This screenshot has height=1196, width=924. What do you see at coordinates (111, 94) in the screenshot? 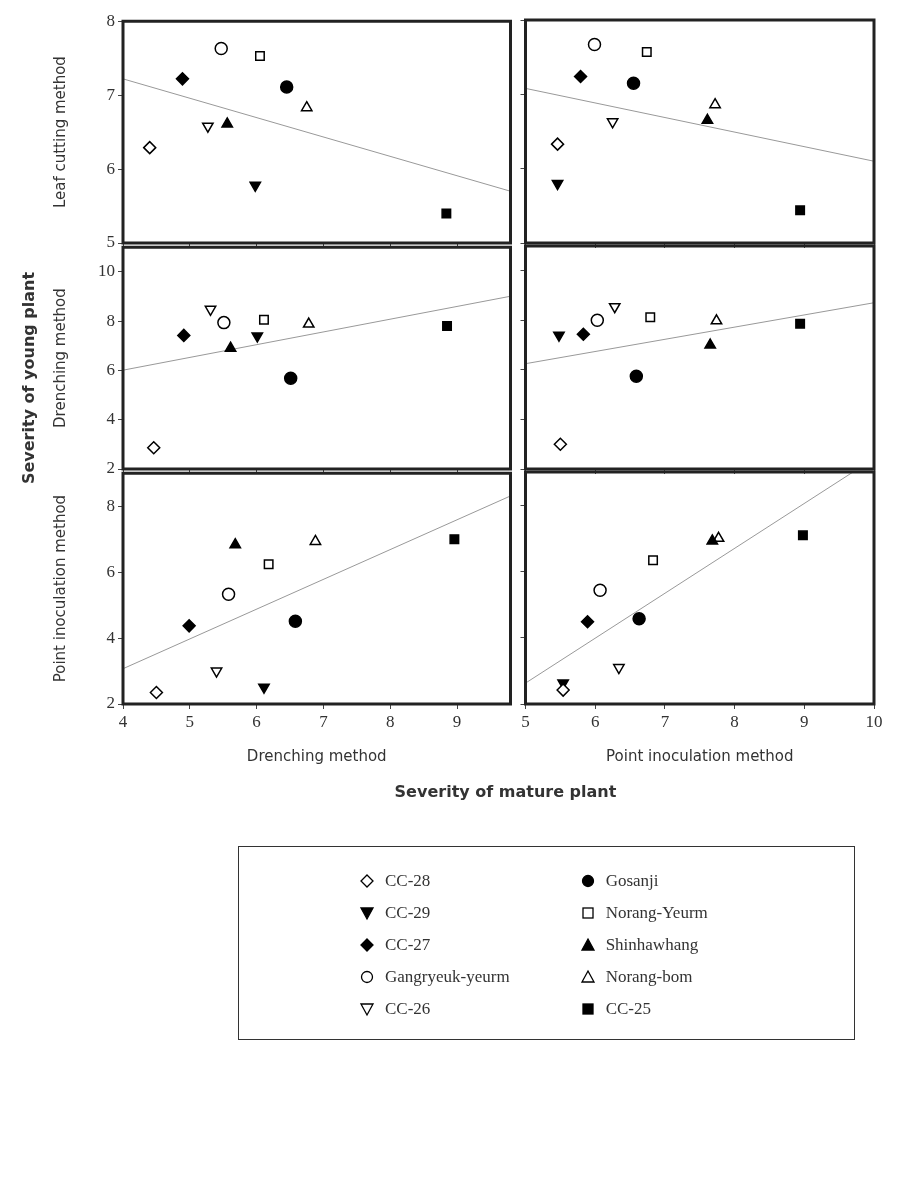
I see `y-tick-label: 7` at bounding box center [111, 94].